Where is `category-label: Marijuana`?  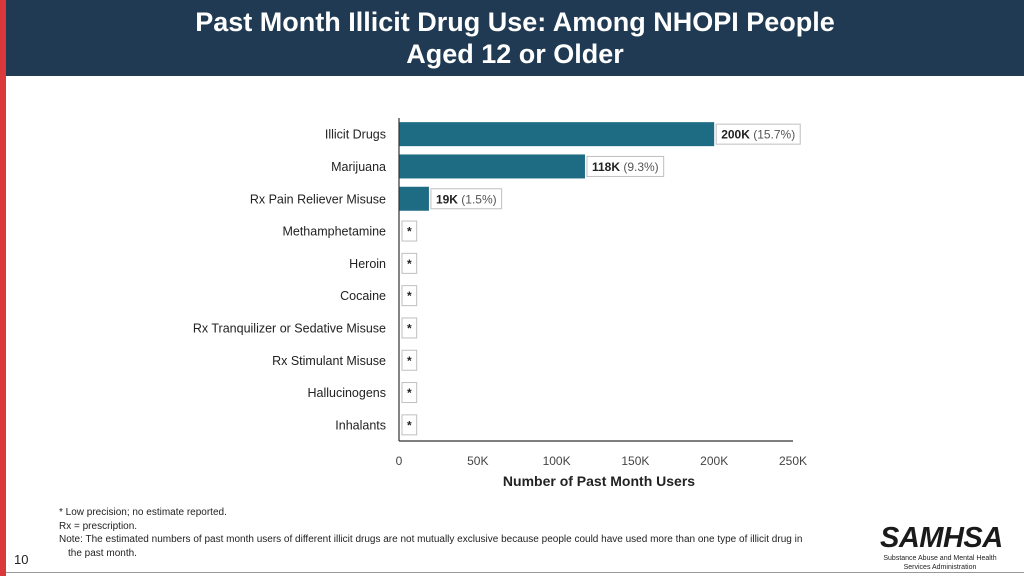 category-label: Marijuana is located at coordinates (358, 167).